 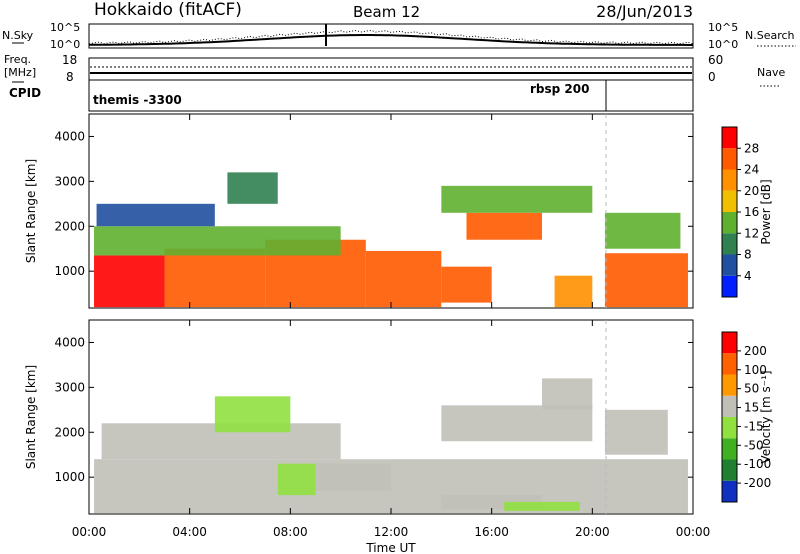 I want to click on nsearch-label: N.Search, so click(x=770, y=35).